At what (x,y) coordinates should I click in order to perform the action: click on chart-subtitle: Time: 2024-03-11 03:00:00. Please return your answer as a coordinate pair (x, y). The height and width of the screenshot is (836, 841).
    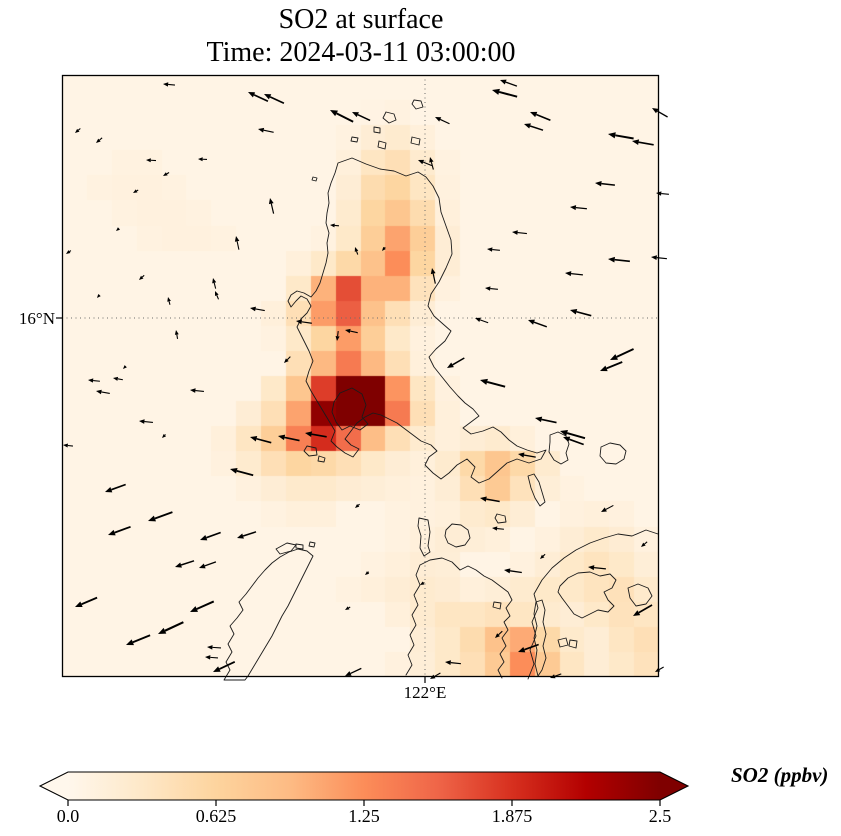
    Looking at the image, I should click on (361, 52).